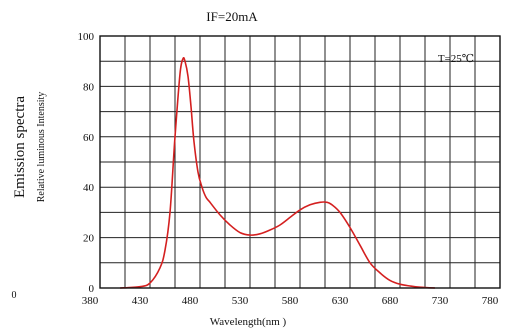 Image resolution: width=512 pixels, height=331 pixels. Describe the element at coordinates (340, 301) in the screenshot. I see `x-tick-label: 630` at that location.